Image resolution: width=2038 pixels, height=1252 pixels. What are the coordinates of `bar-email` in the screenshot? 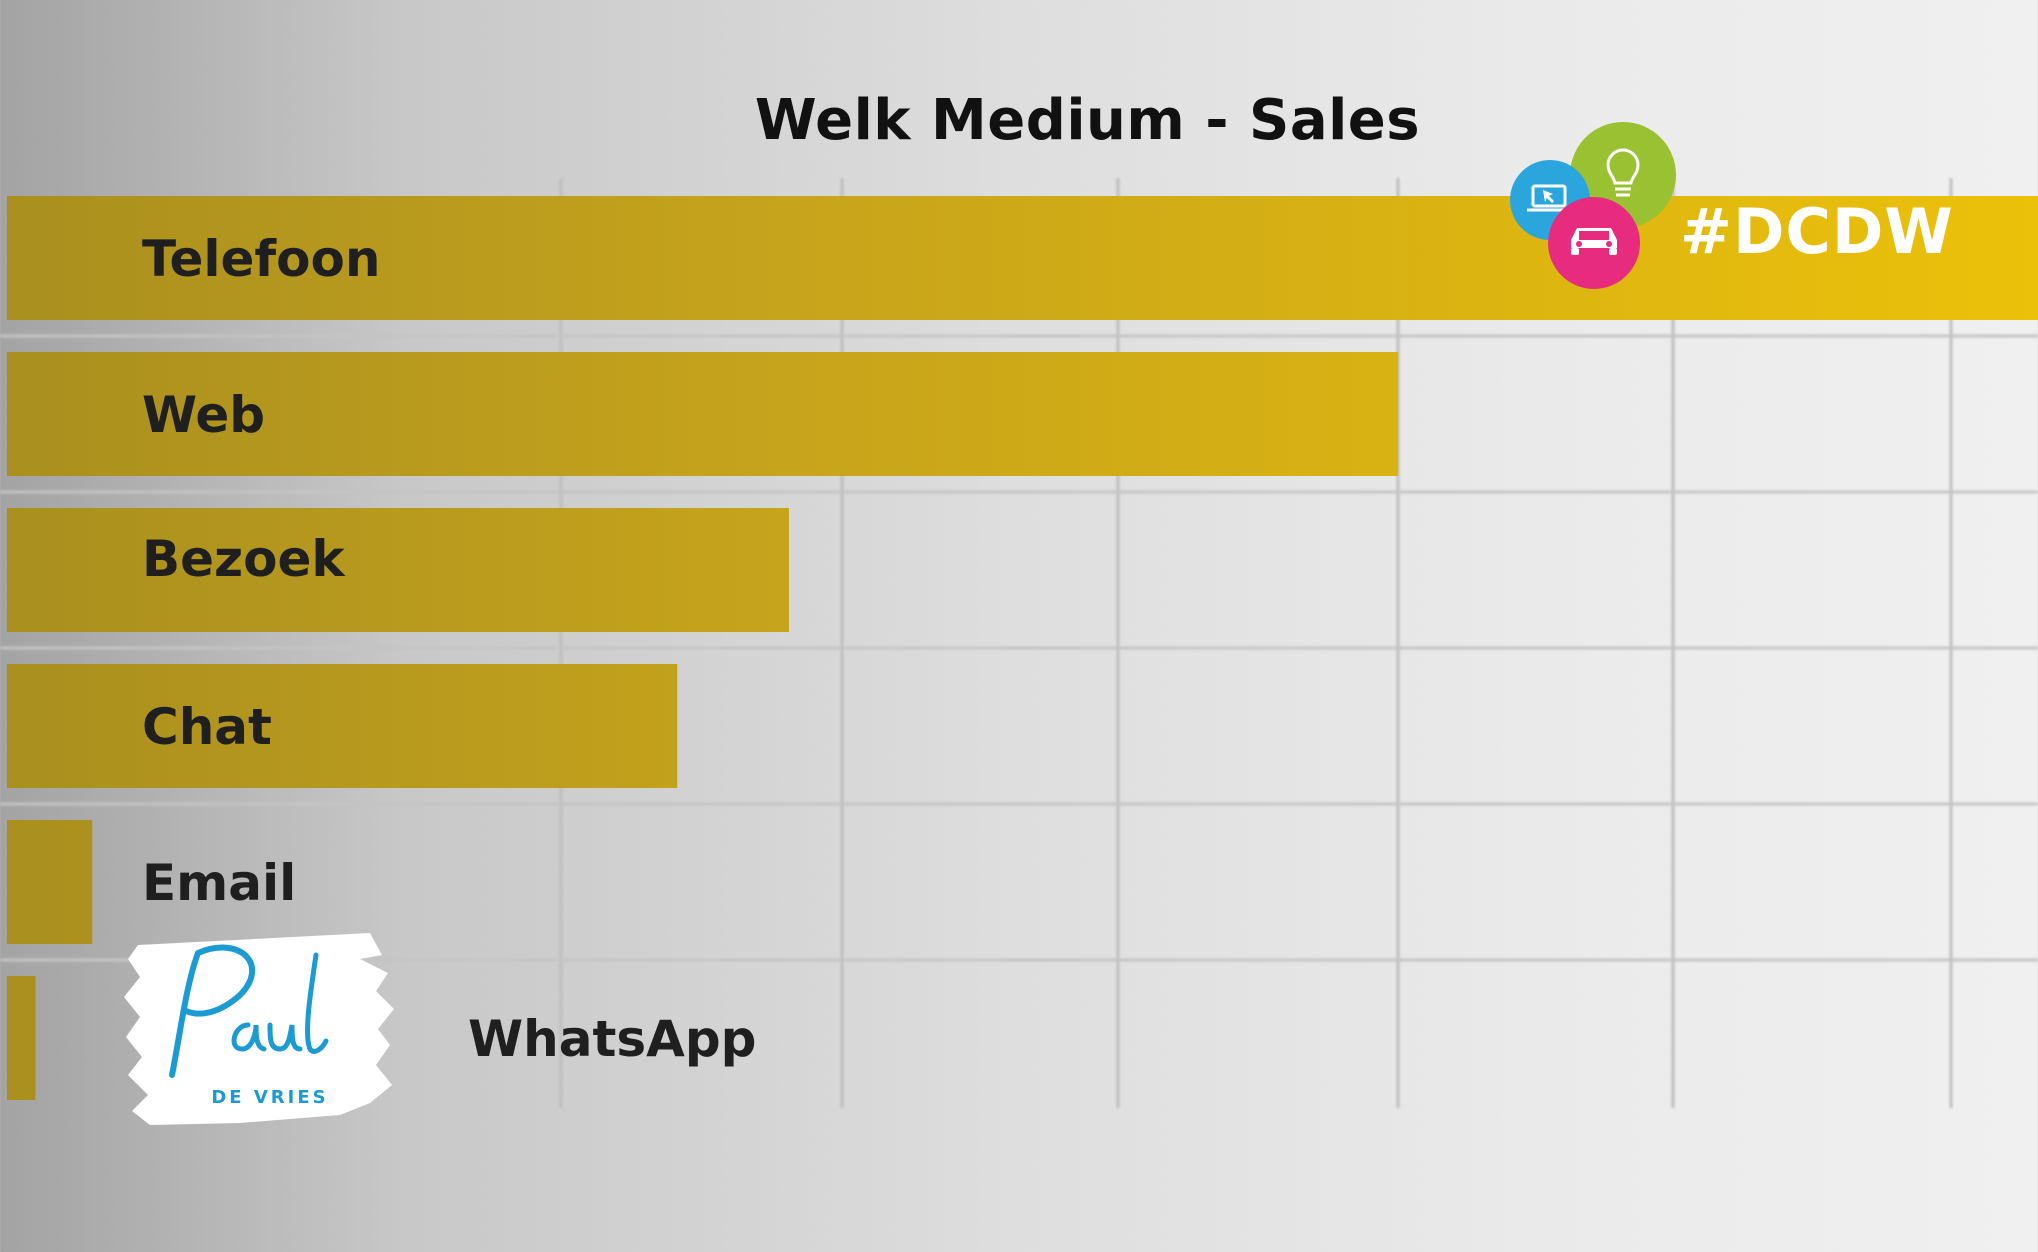 It's located at (50, 882).